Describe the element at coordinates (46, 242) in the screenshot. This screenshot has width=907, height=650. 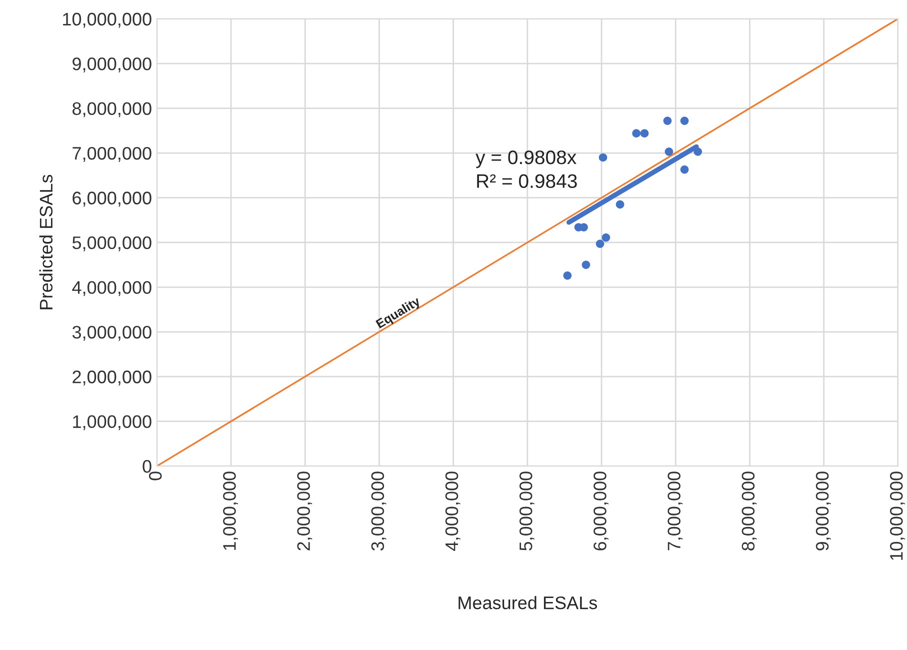
I see `y-axis-title: Predicted ESALs` at that location.